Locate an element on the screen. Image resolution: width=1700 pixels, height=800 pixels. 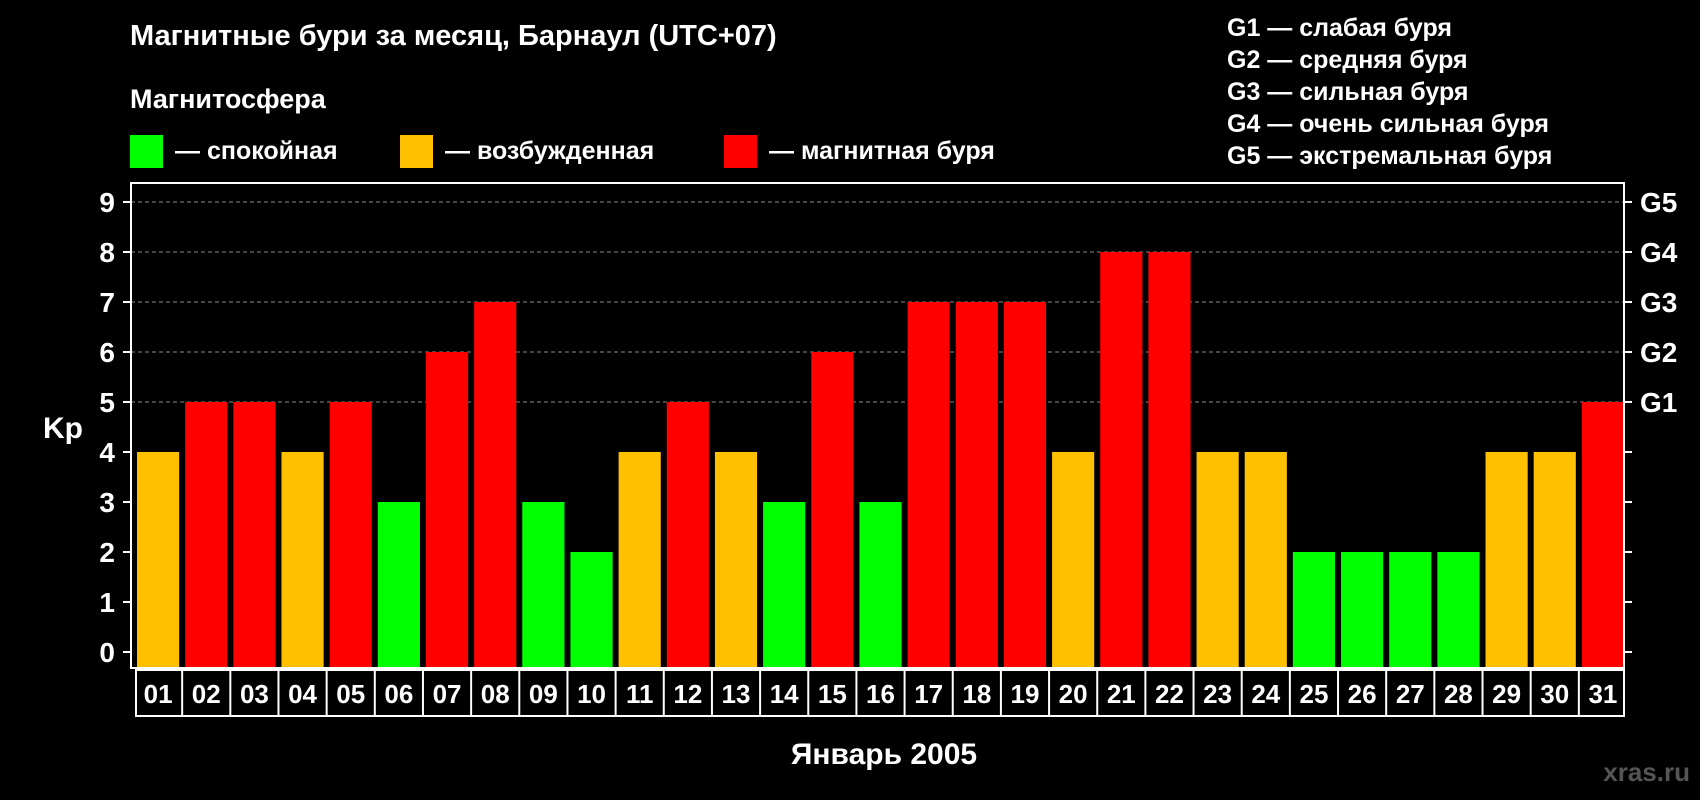
right-tick-label-g3: G3 is located at coordinates (1658, 302).